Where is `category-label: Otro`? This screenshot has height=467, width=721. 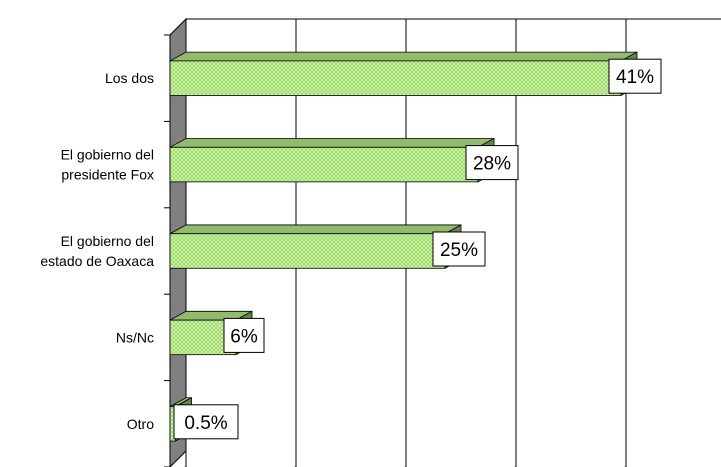 category-label: Otro is located at coordinates (140, 424).